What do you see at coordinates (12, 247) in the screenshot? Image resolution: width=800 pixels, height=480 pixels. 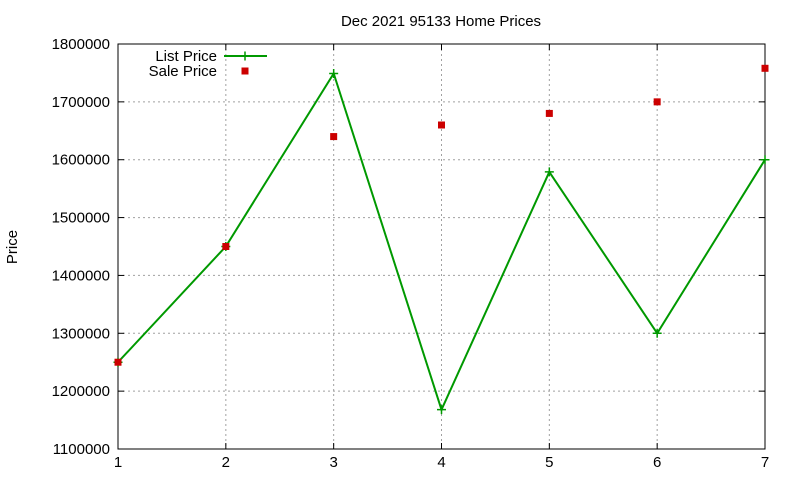 I see `y-axis-label: Price` at bounding box center [12, 247].